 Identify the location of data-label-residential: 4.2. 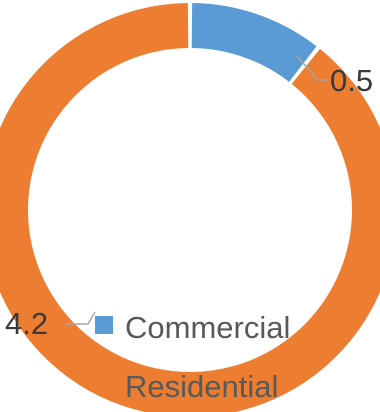
(26, 323).